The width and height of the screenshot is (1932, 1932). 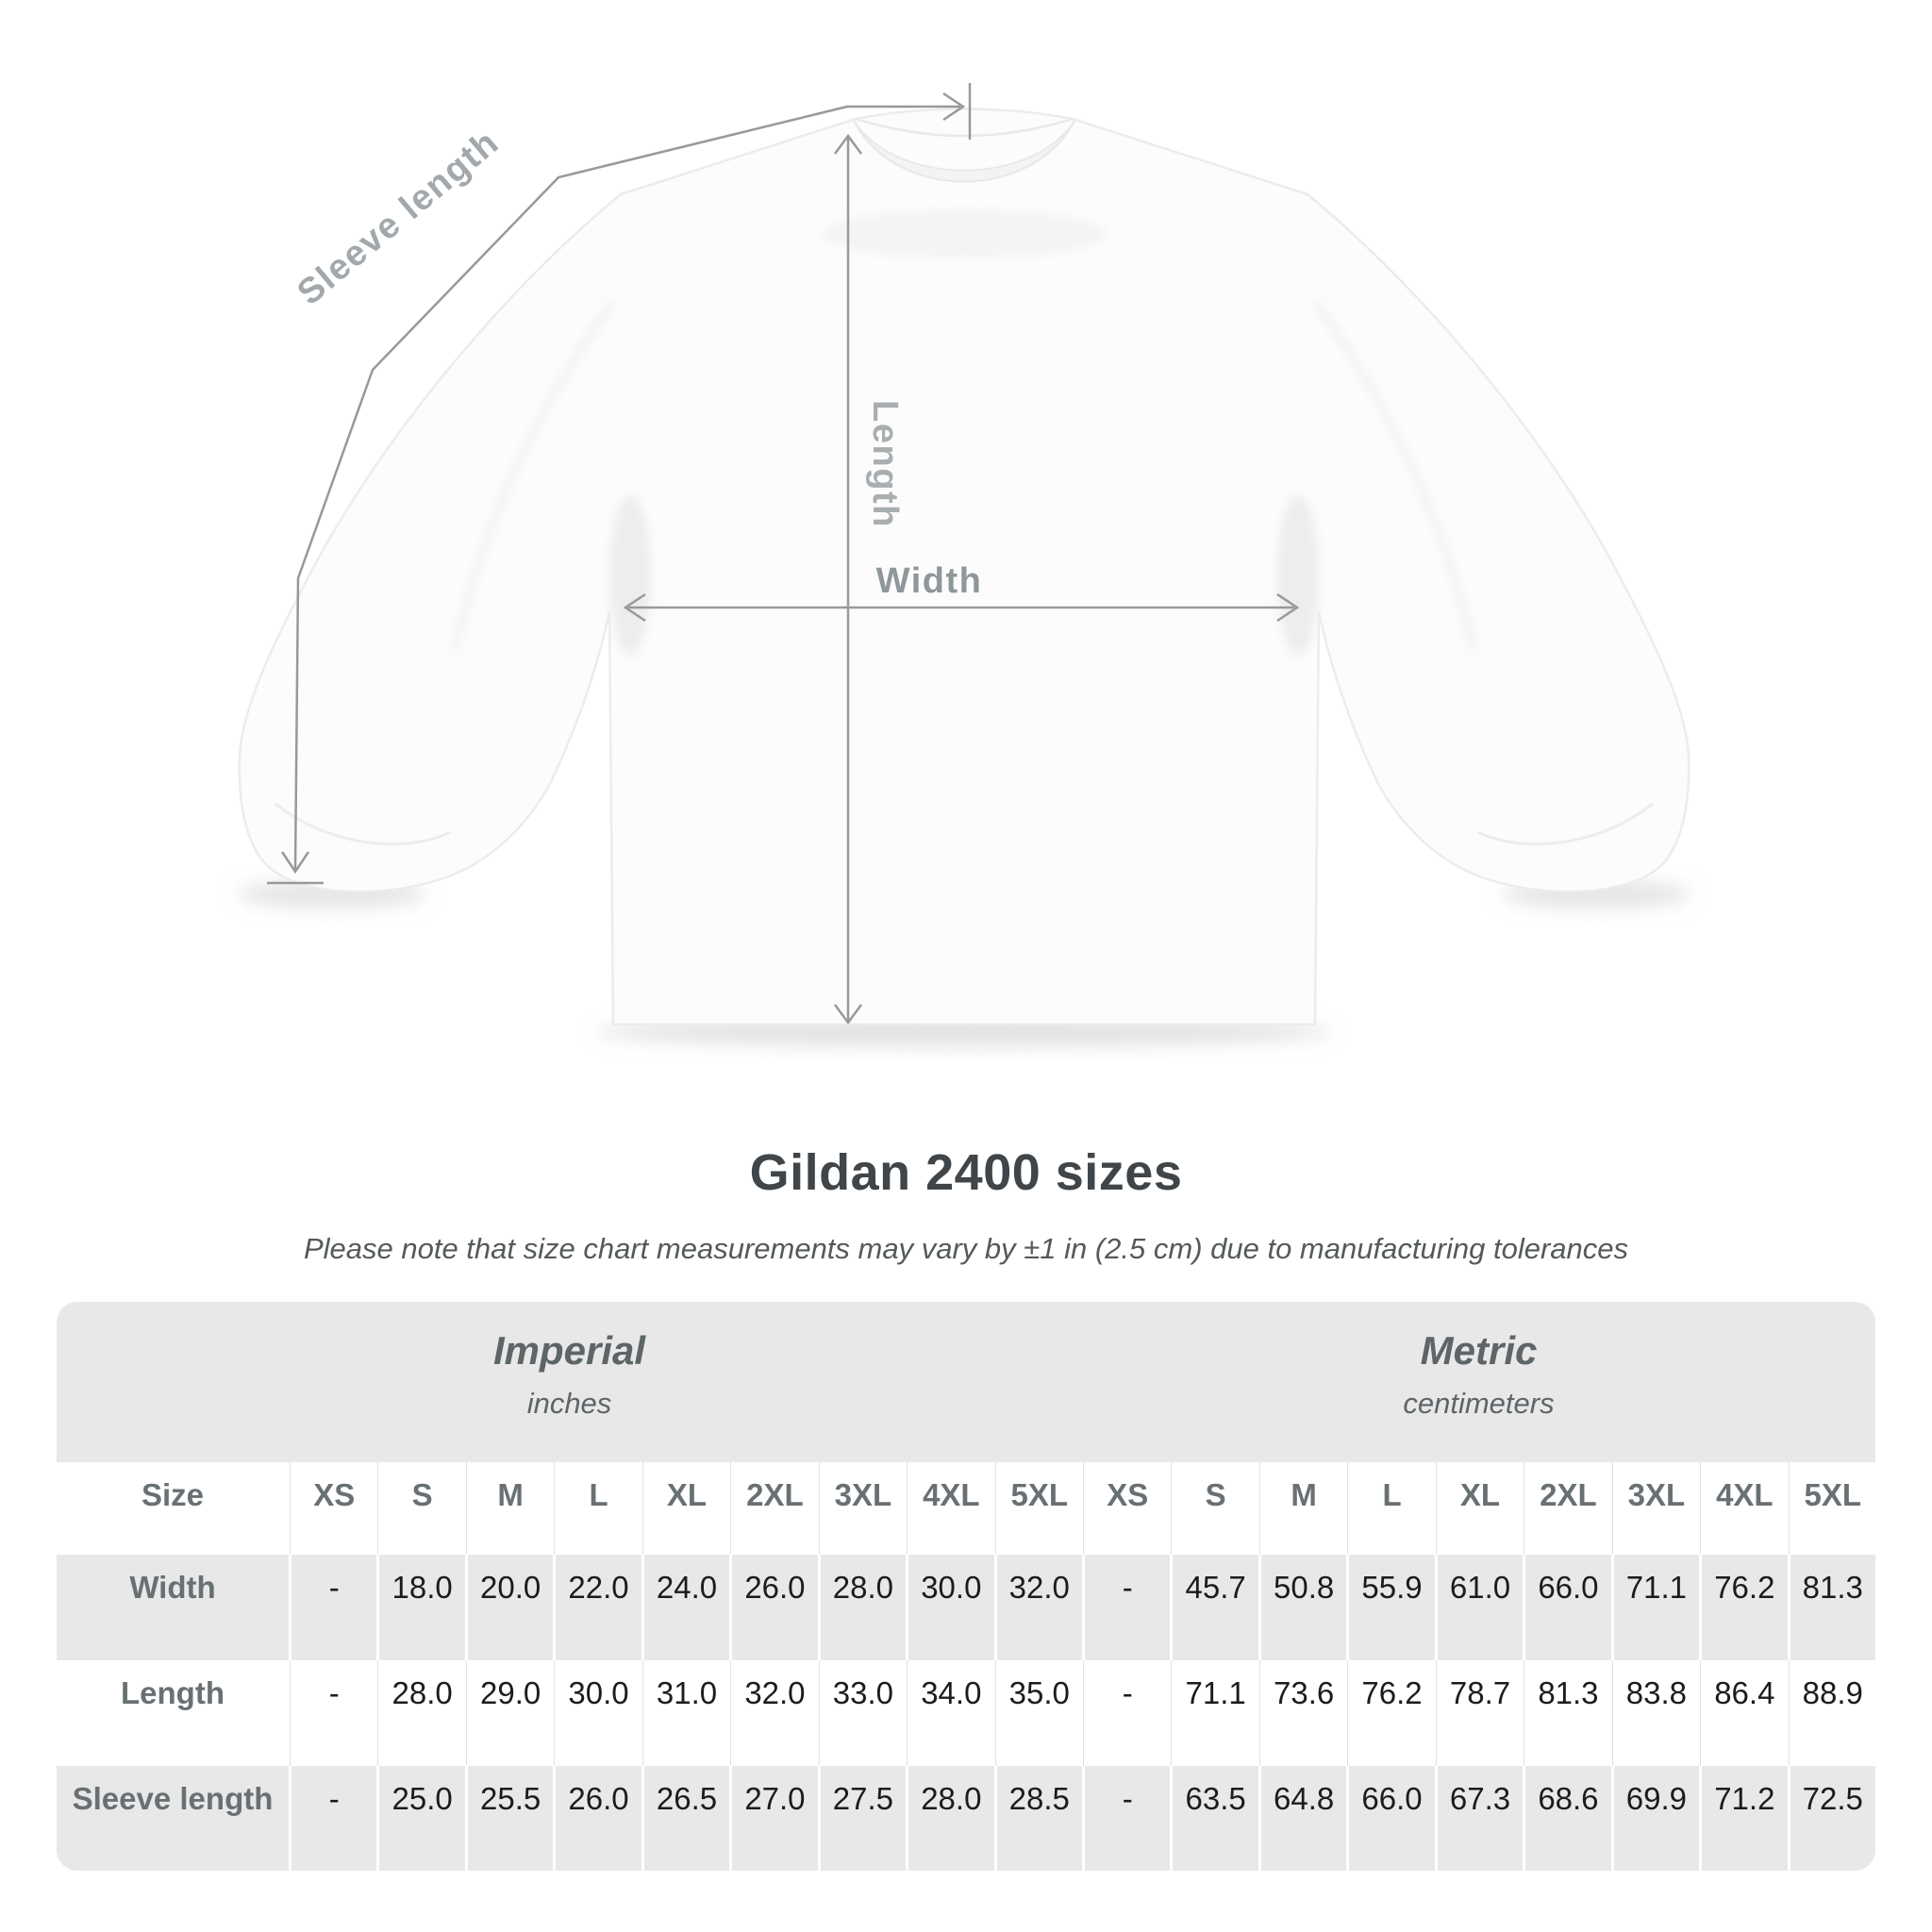 I want to click on metric-label: Metric, so click(x=1479, y=1351).